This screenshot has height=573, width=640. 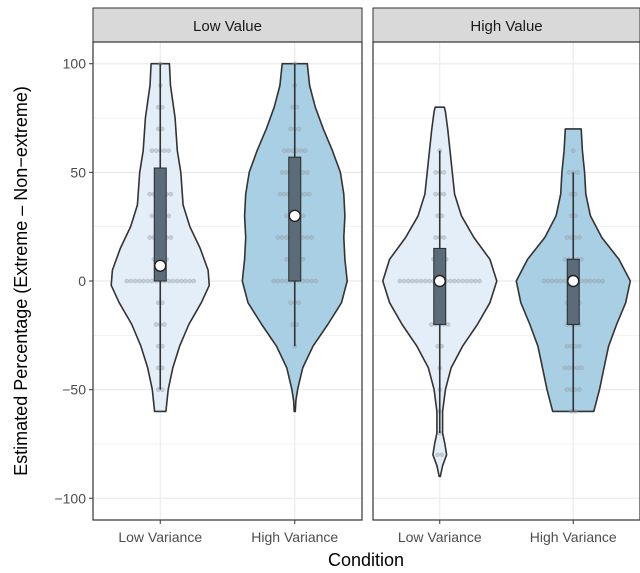 I want to click on x-axis-title: Condition, so click(x=366, y=560).